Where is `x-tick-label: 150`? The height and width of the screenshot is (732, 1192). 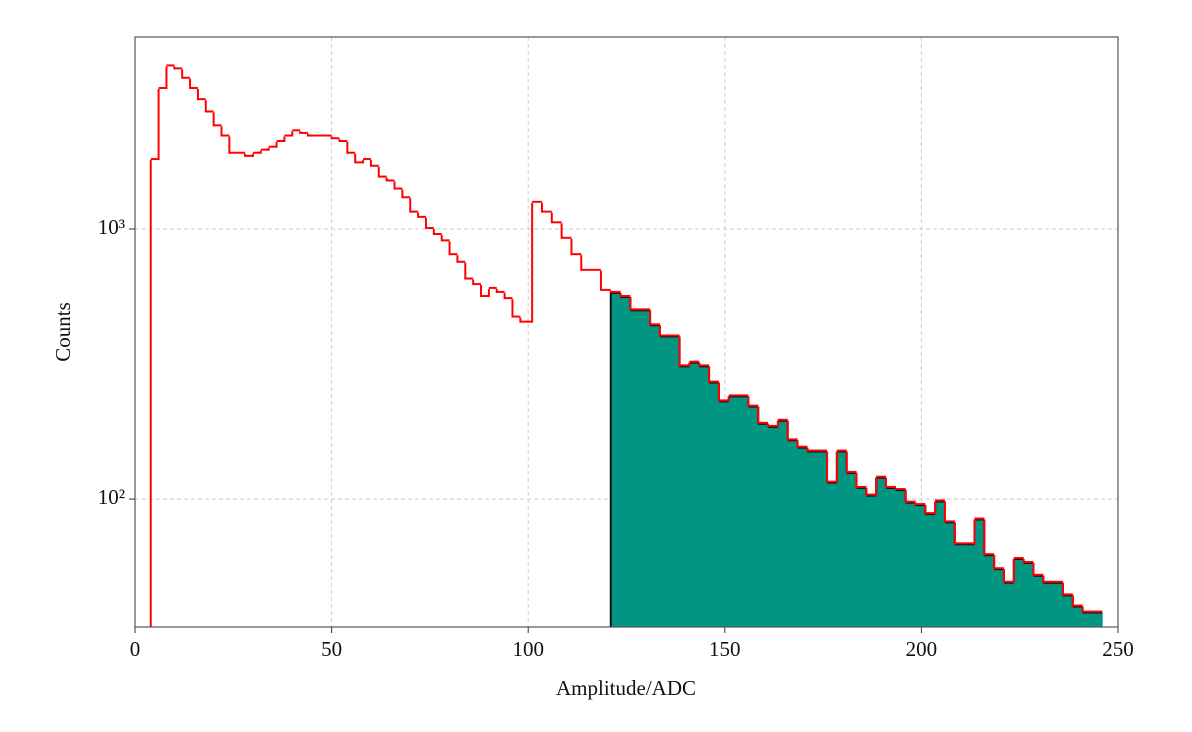 x-tick-label: 150 is located at coordinates (725, 649).